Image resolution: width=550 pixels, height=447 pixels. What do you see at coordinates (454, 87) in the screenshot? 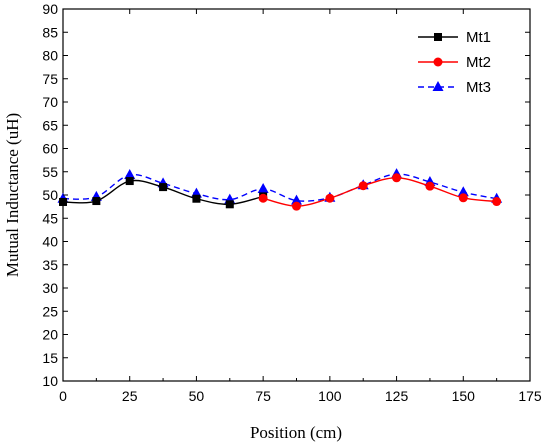
I see `legend-item-mt3: Mt3` at bounding box center [454, 87].